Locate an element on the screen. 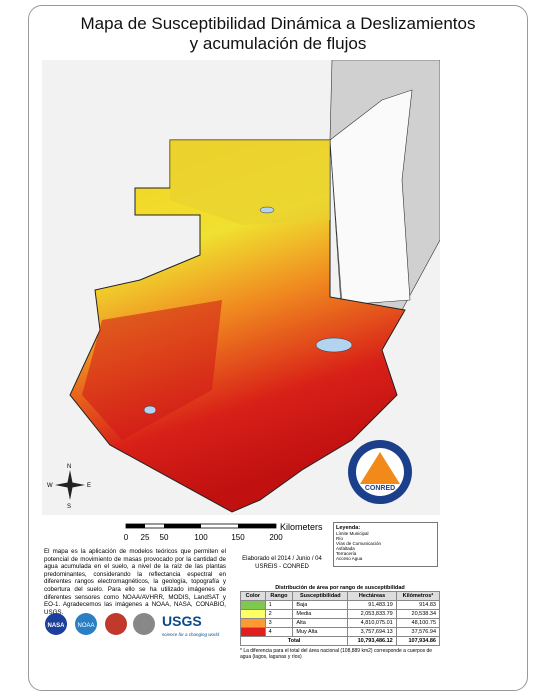 This screenshot has height=700, width=540. subtitle: y acumulación de flujos is located at coordinates (278, 43).